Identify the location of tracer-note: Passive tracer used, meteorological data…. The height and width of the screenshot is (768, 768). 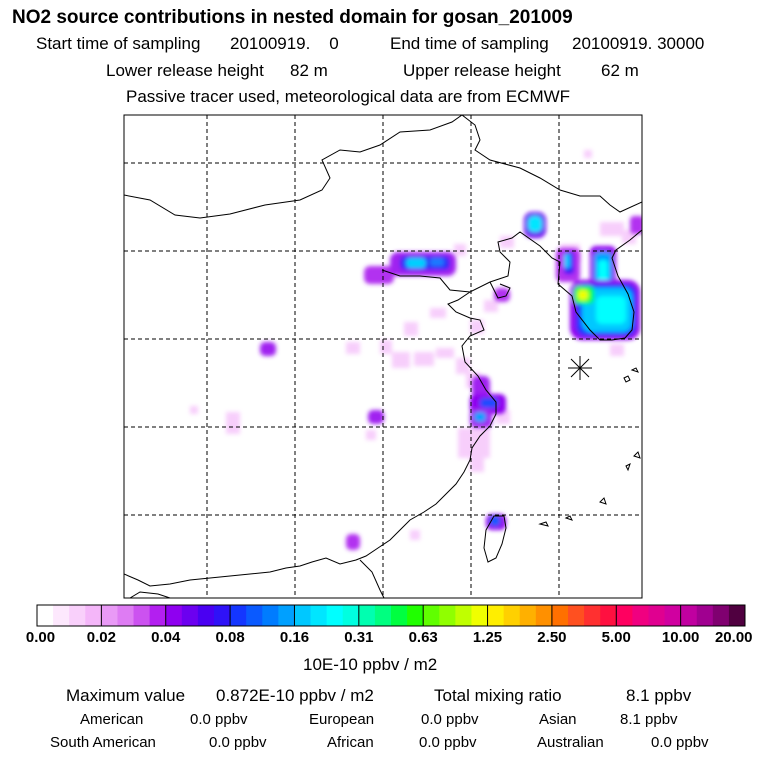
(348, 96).